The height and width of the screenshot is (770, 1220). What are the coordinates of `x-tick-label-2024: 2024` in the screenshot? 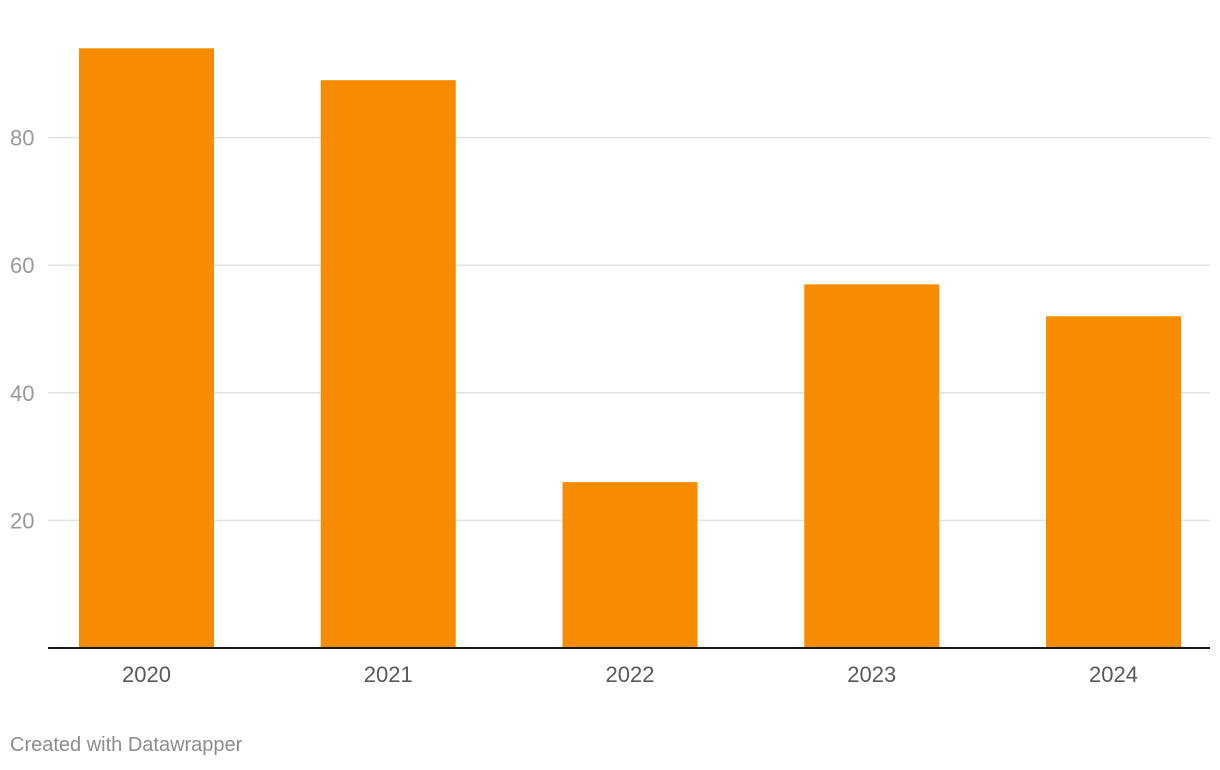 It's located at (1113, 674).